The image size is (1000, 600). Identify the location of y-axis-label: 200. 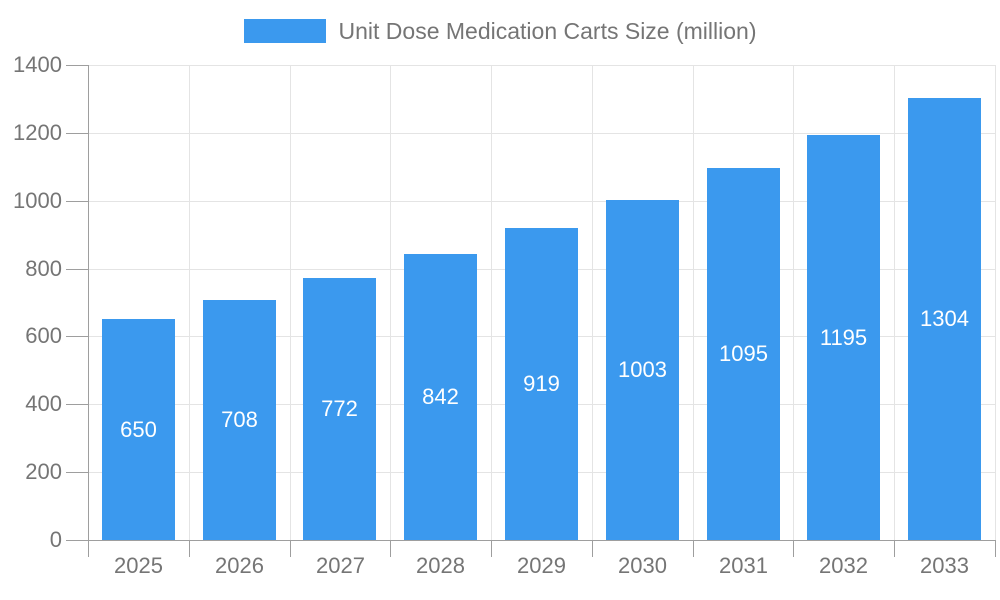
(43, 471).